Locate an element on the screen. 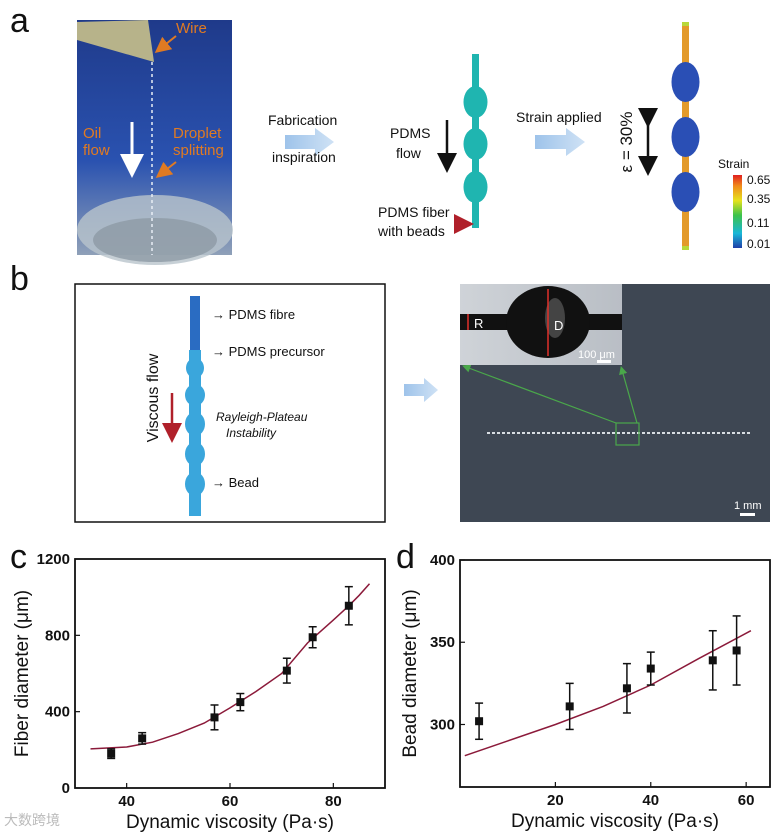 This screenshot has width=780, height=837. y-tick-label: 350 is located at coordinates (442, 642).